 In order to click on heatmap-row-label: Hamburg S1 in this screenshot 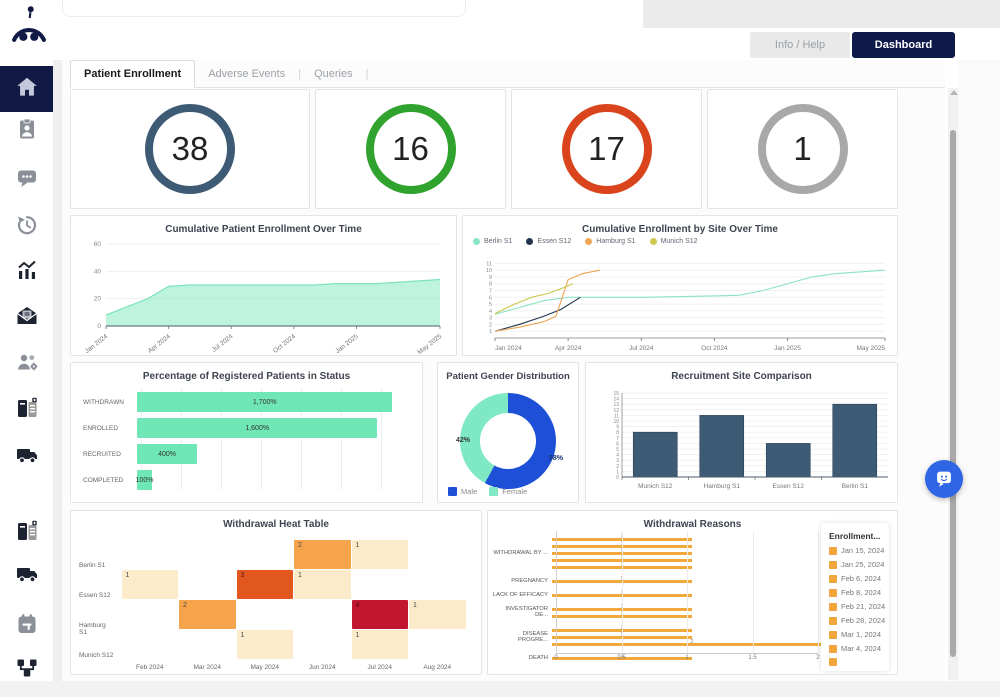, I will do `click(92, 629)`.